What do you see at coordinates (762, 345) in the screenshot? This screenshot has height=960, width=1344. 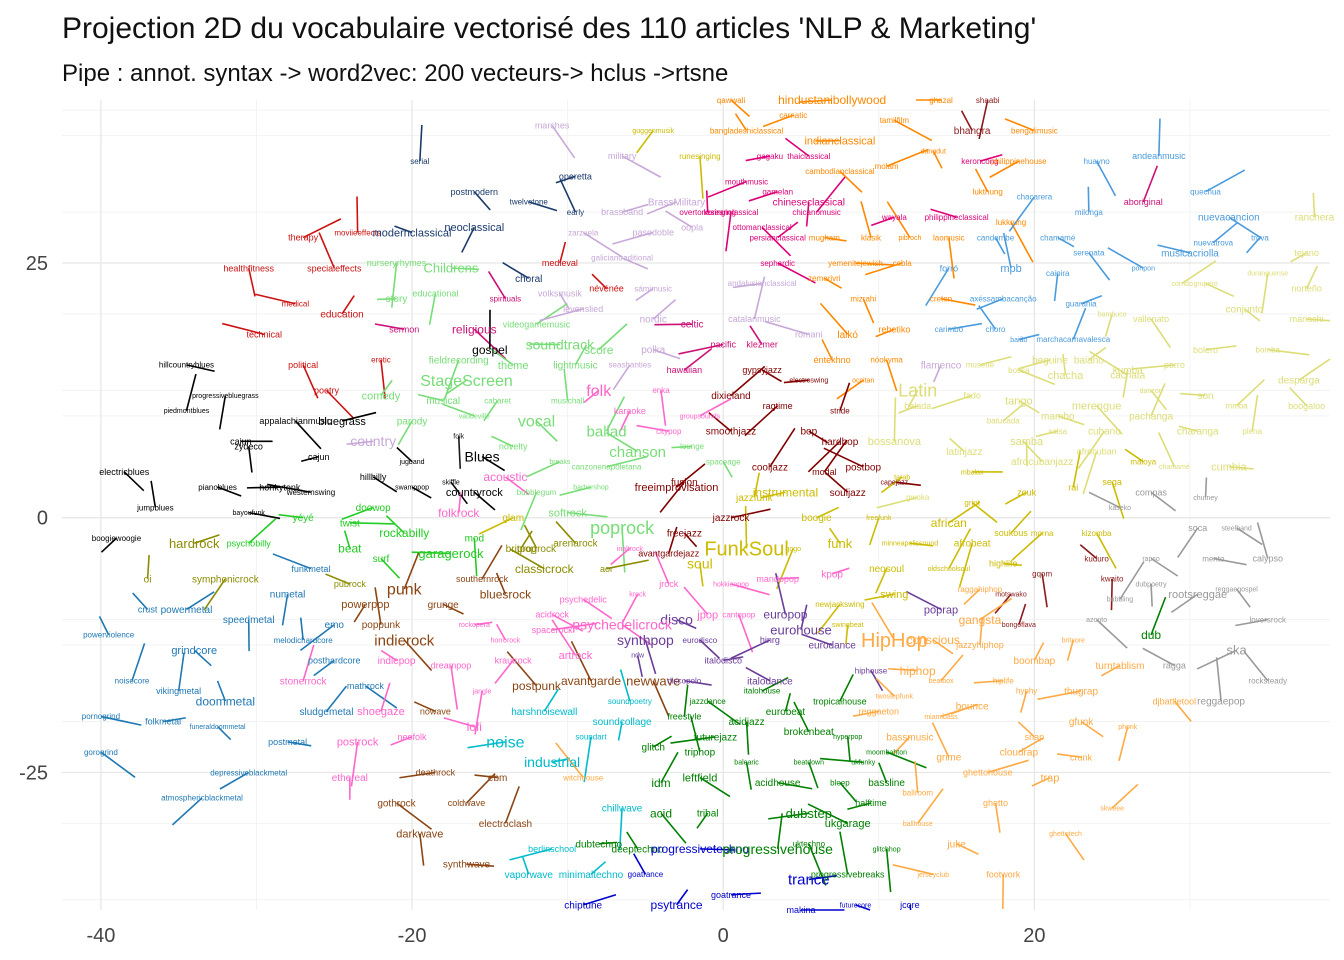 I see `point-label: klezmer` at bounding box center [762, 345].